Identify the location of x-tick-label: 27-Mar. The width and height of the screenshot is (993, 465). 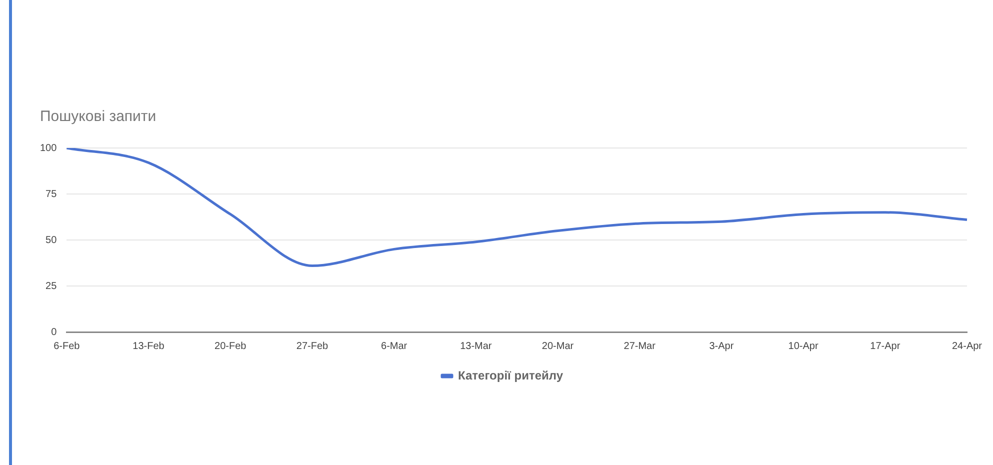
(640, 346).